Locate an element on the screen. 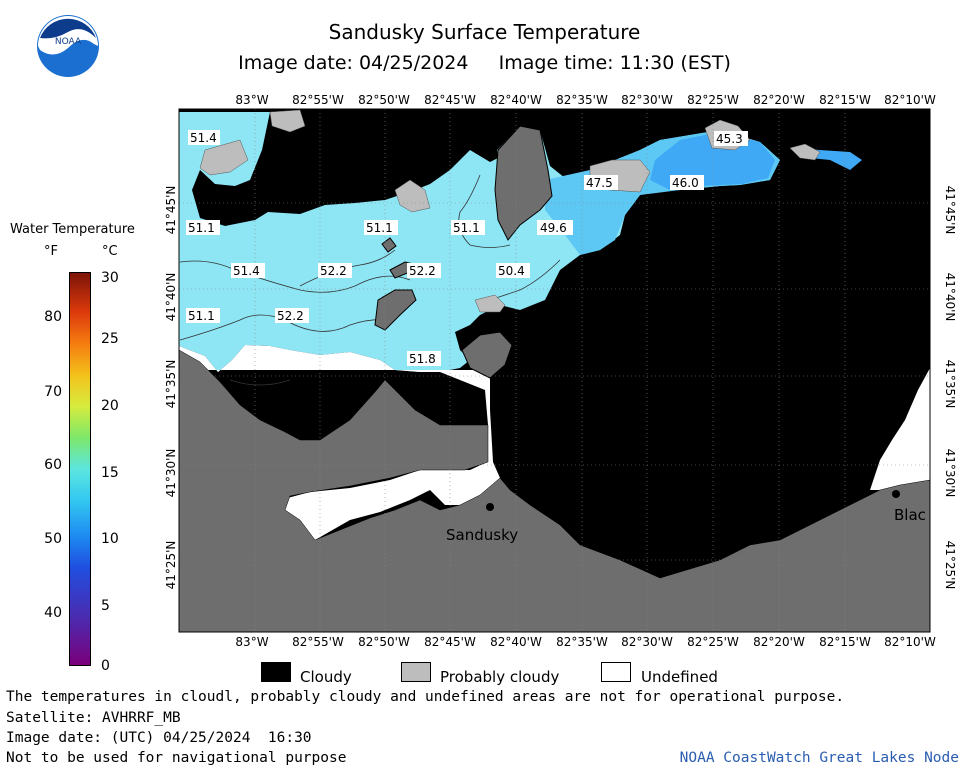 The image size is (969, 773). legend-unit-c: °C is located at coordinates (110, 251).